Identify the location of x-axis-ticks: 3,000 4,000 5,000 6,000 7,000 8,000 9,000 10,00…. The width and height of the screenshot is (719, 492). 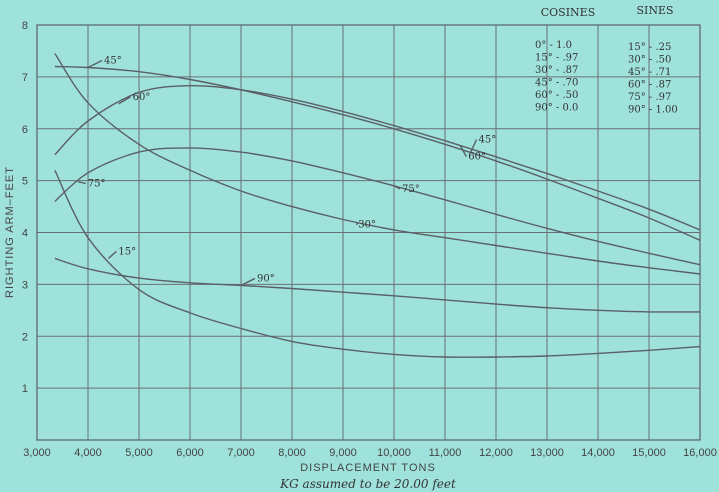
(370, 453).